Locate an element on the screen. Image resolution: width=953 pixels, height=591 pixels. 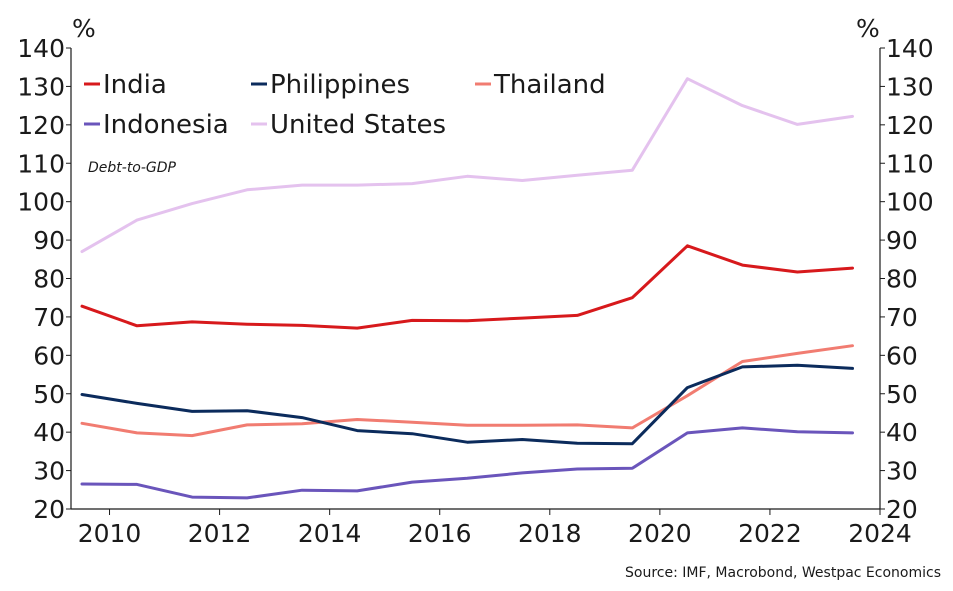
y-tick-label-left: 140 is located at coordinates (41, 48).